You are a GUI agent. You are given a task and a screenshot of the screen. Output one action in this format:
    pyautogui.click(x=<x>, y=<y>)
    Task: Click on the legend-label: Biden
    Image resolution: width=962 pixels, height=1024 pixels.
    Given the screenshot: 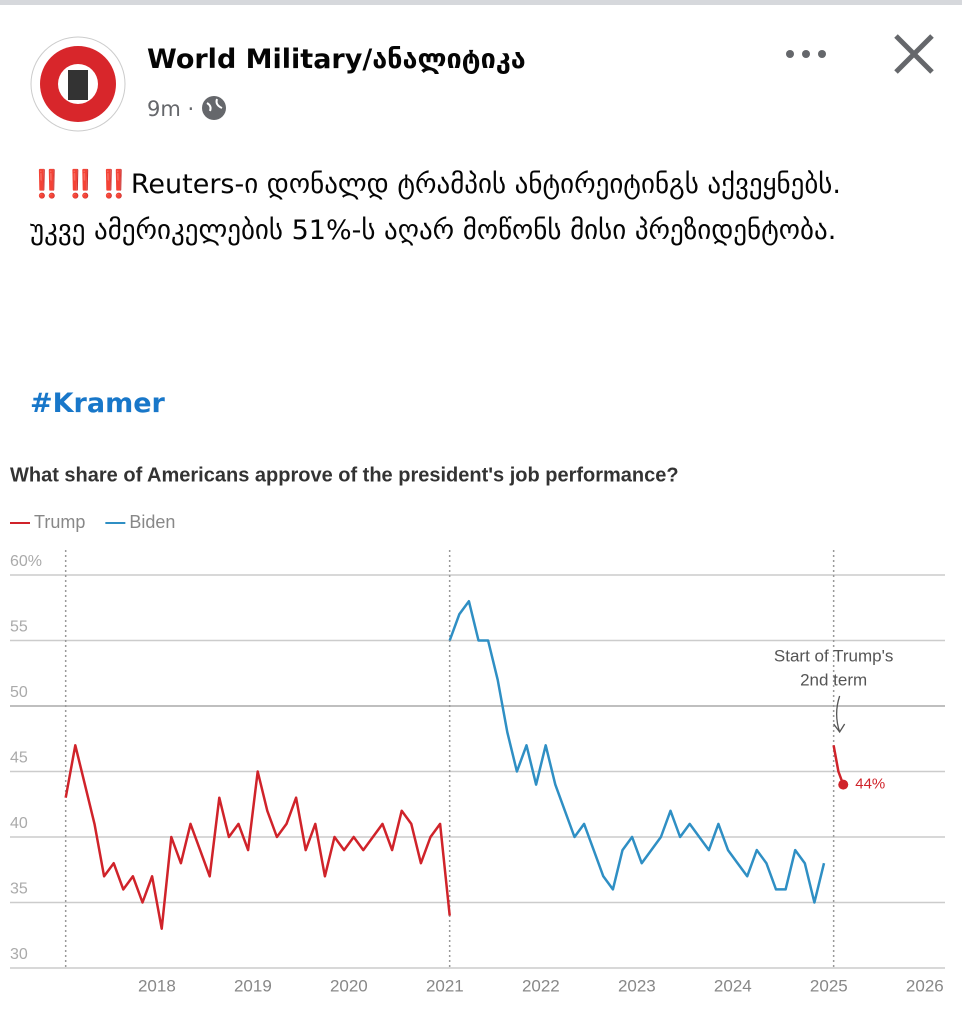 What is the action you would take?
    pyautogui.click(x=152, y=522)
    